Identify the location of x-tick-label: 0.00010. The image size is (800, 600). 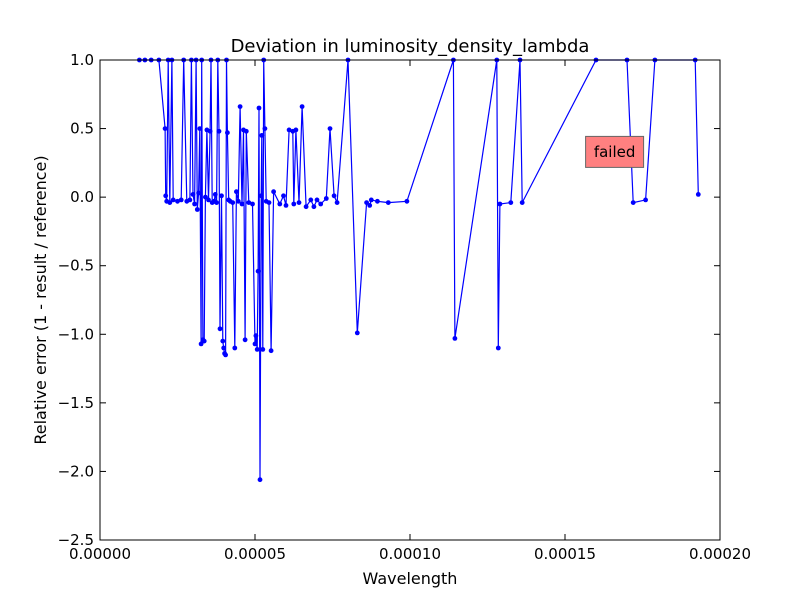
(410, 554).